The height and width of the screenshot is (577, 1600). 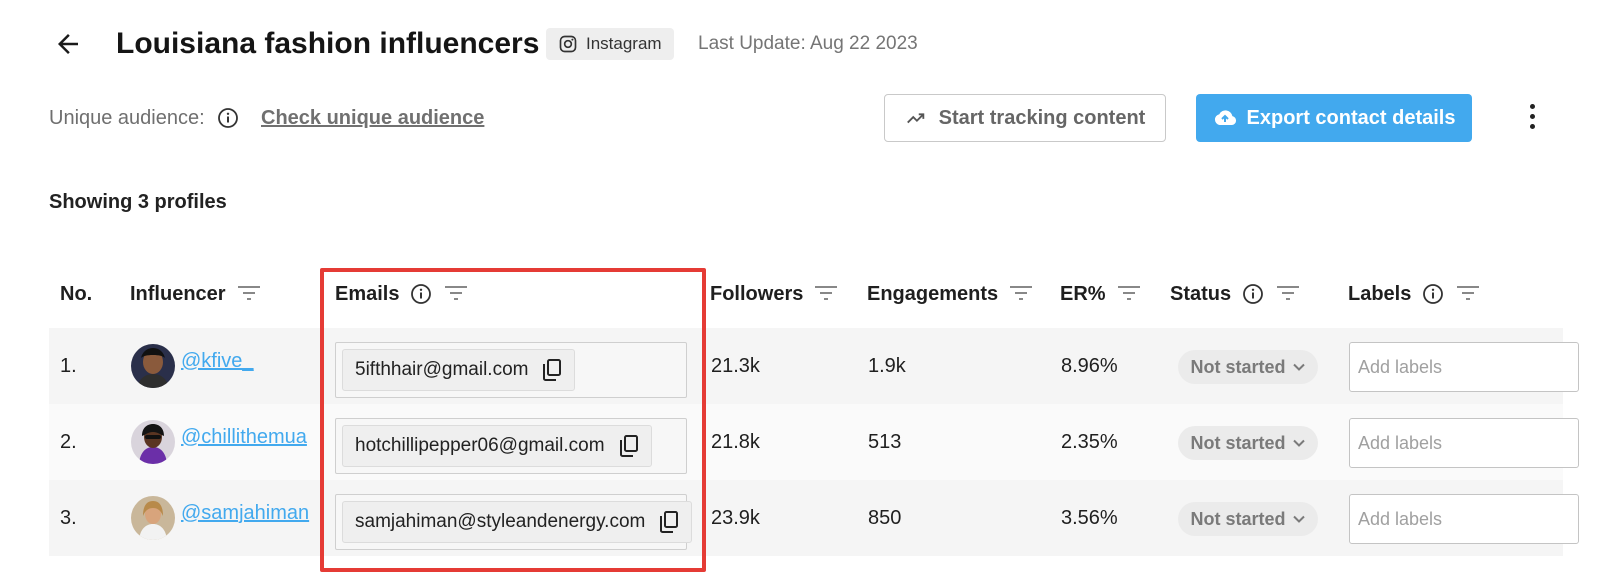 I want to click on table-row, so click(x=806, y=366).